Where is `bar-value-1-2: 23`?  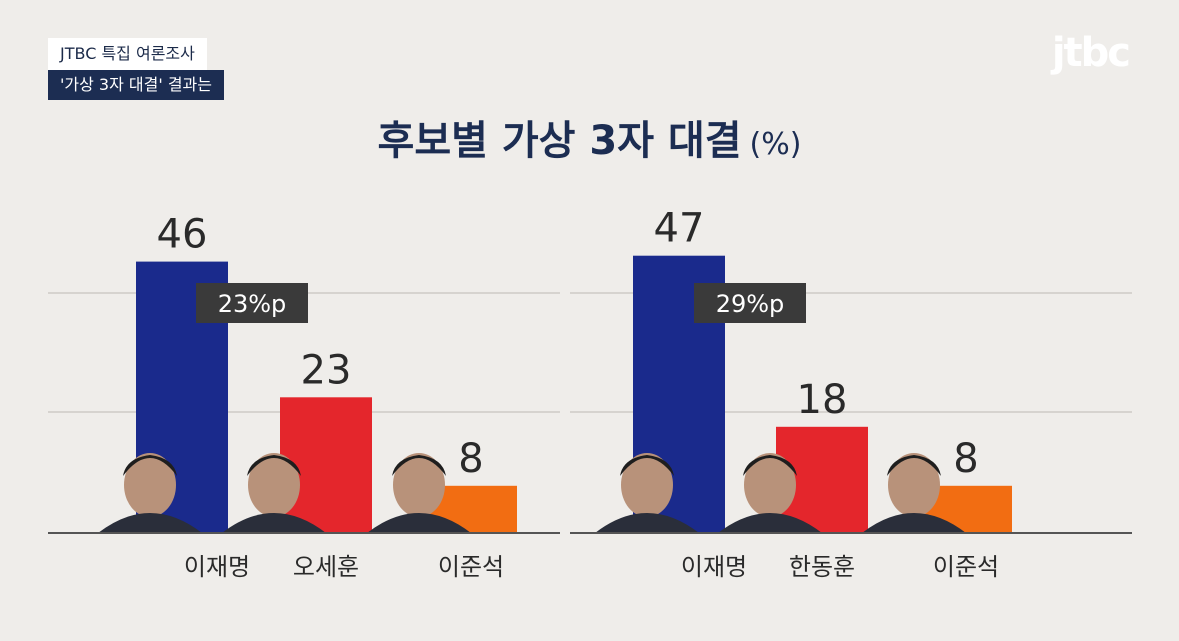 bar-value-1-2: 23 is located at coordinates (326, 370).